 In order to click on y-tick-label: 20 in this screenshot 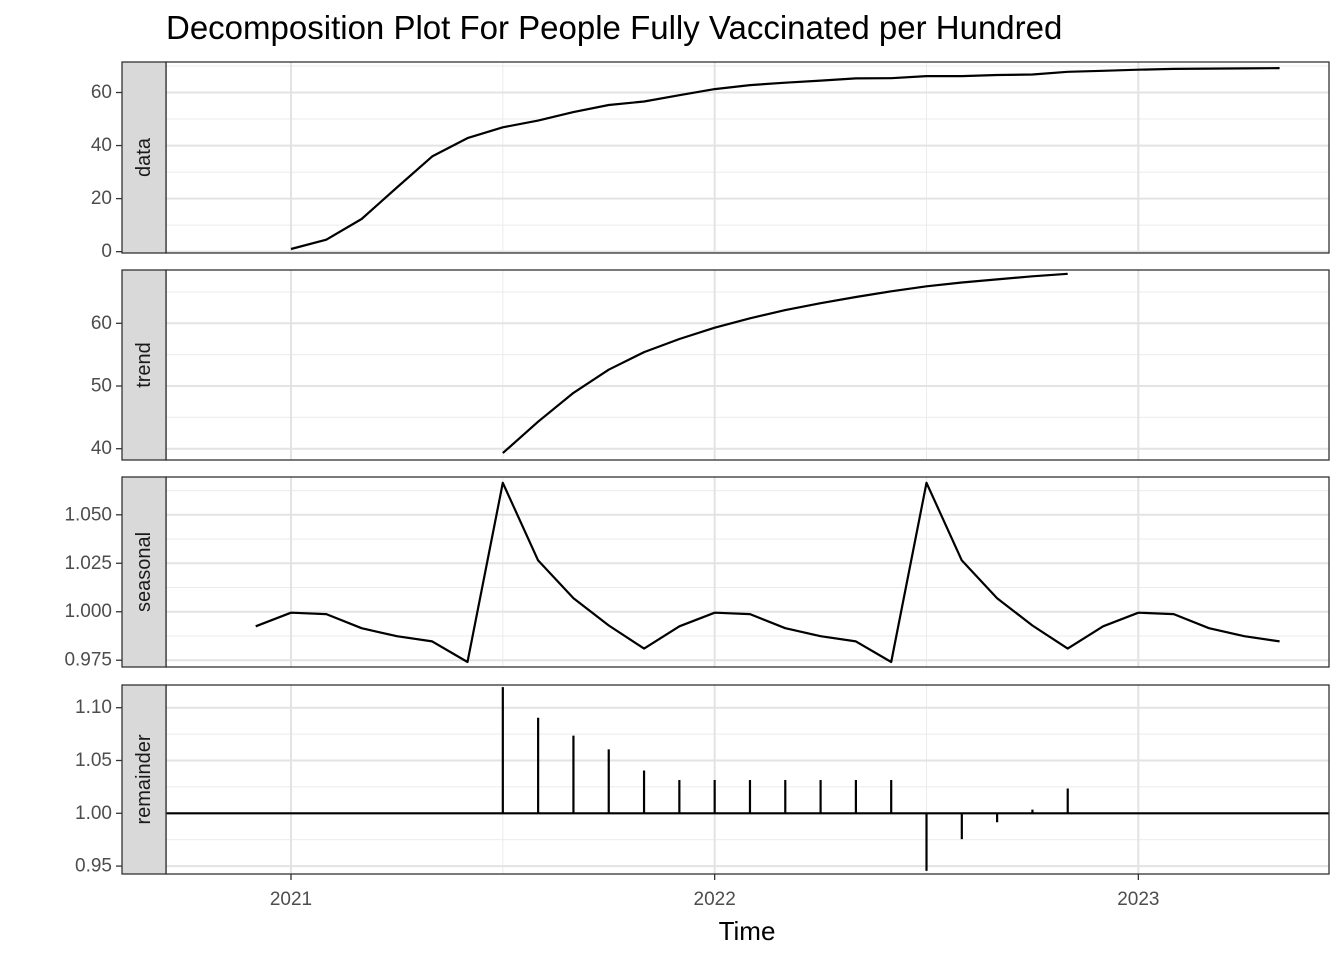, I will do `click(101, 198)`.